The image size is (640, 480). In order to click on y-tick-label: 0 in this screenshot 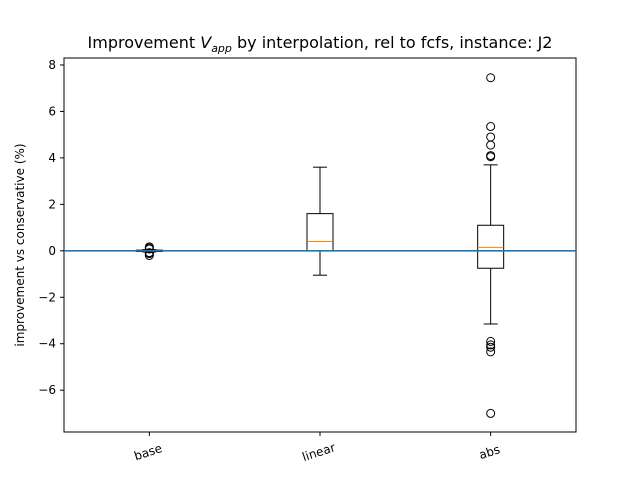, I will do `click(52, 251)`.